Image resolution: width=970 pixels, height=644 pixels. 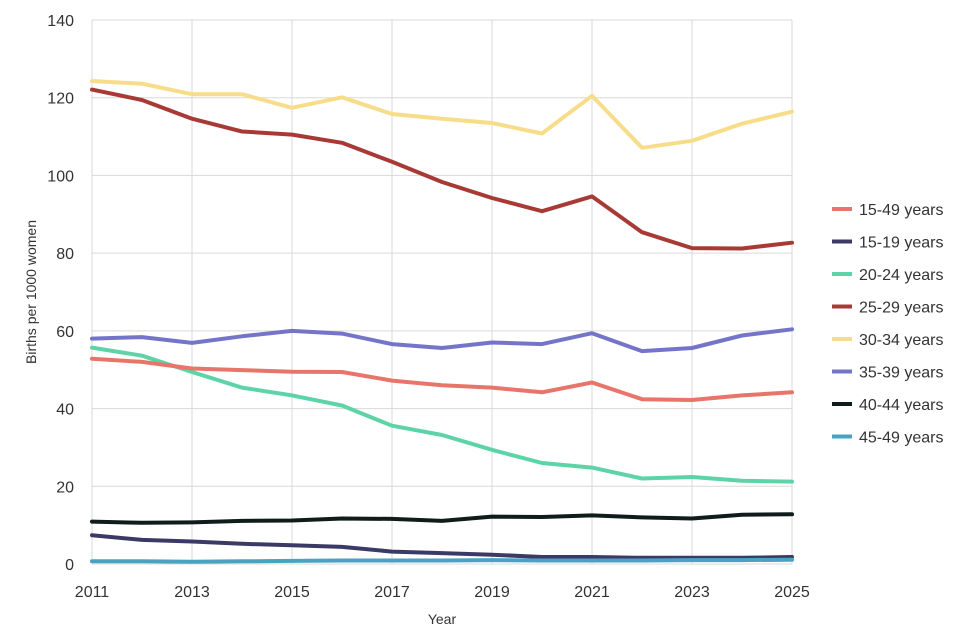 What do you see at coordinates (31, 292) in the screenshot?
I see `y-axis-title: Births per 1000 women` at bounding box center [31, 292].